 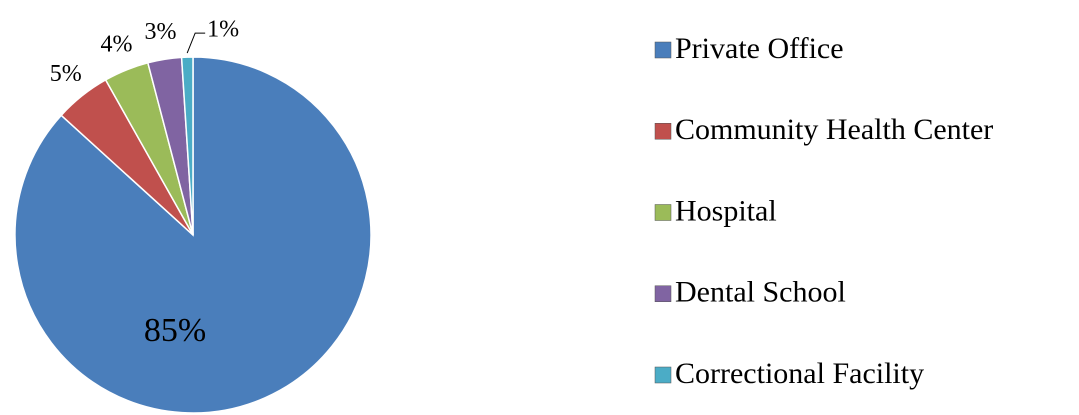 I want to click on legend-label: Community Health Center, so click(x=834, y=129).